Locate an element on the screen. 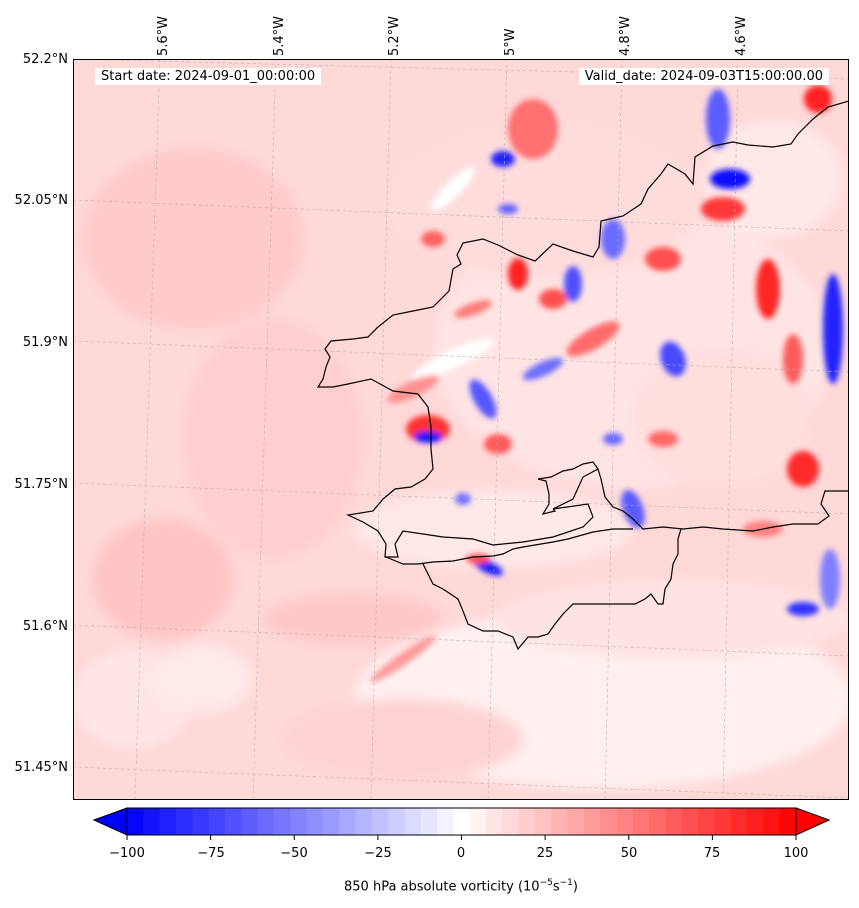 The image size is (859, 908). tick-label-0: 0 is located at coordinates (461, 853).